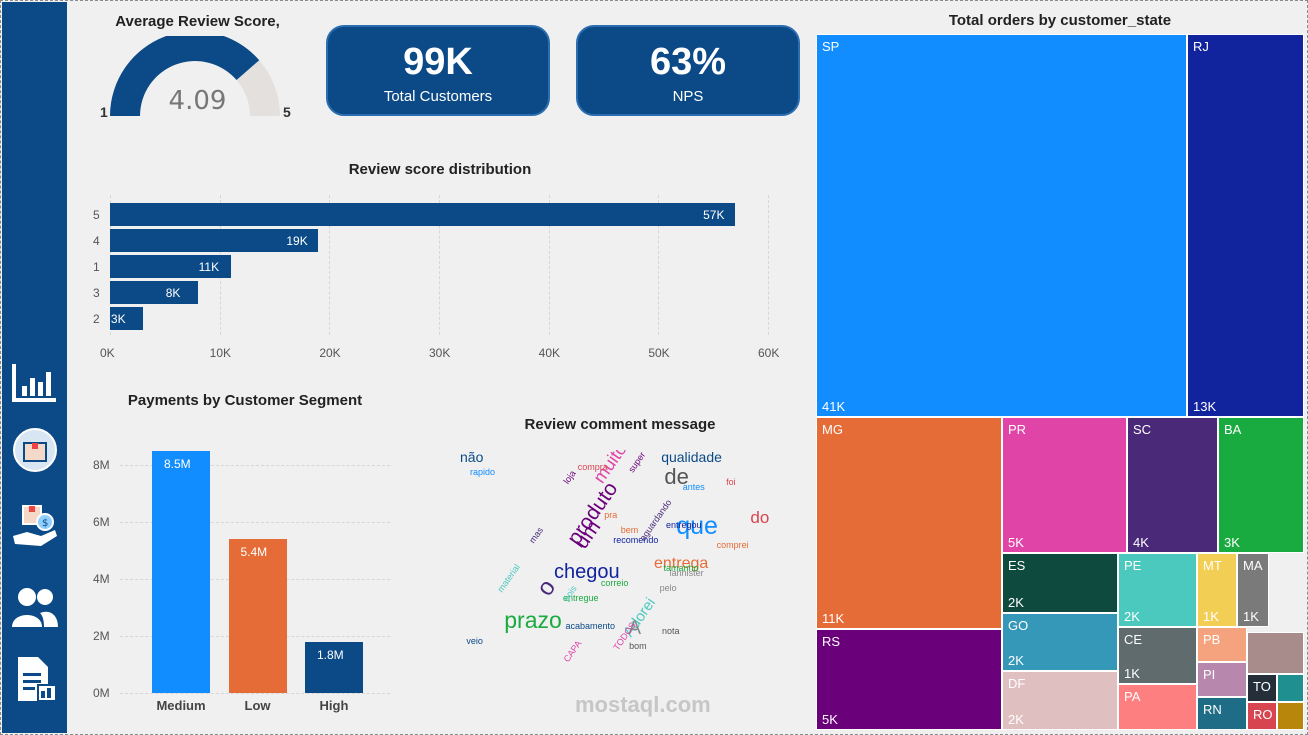 Image resolution: width=1308 pixels, height=735 pixels. What do you see at coordinates (195, 76) in the screenshot?
I see `average-score-gauge` at bounding box center [195, 76].